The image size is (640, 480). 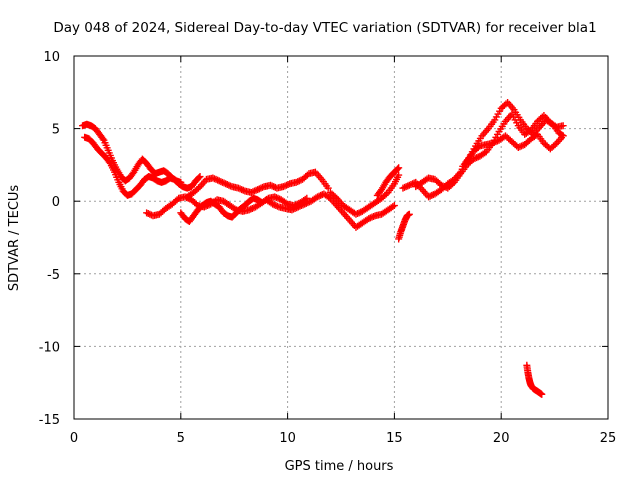 I want to click on y-tick-label: 0, so click(x=56, y=202).